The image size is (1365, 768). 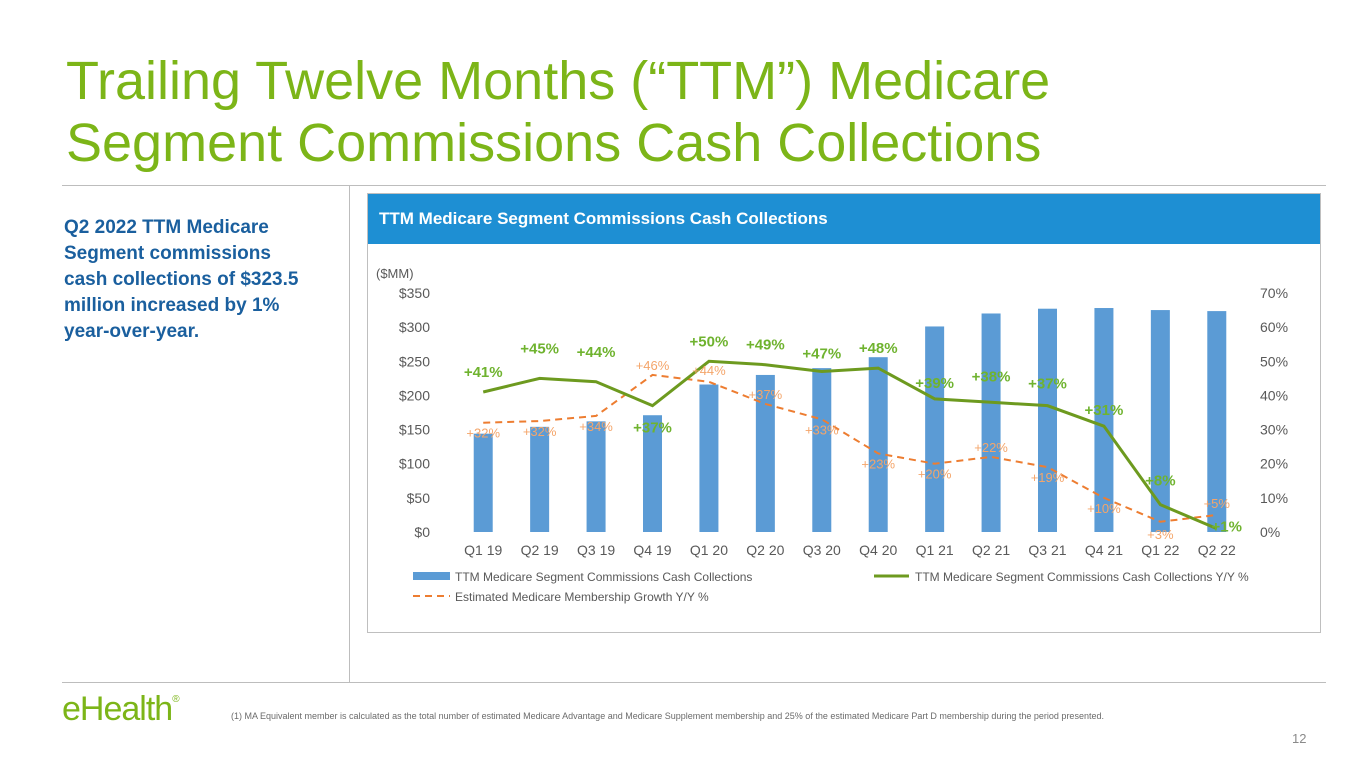 What do you see at coordinates (422, 532) in the screenshot?
I see `y-axis-tick-label: $0` at bounding box center [422, 532].